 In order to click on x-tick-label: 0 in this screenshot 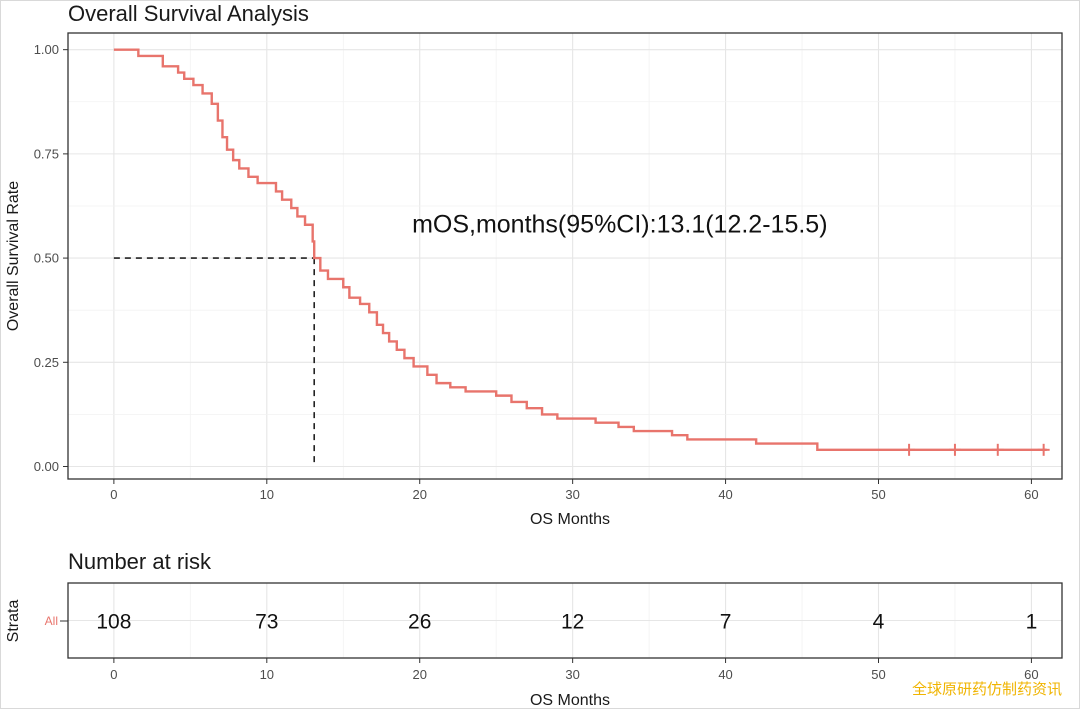, I will do `click(113, 494)`.